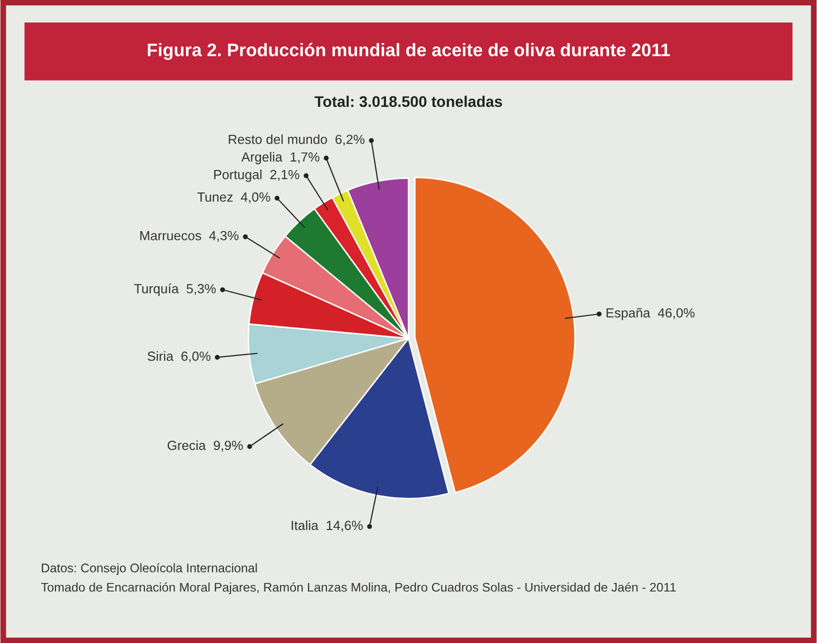 The width and height of the screenshot is (817, 643). What do you see at coordinates (233, 198) in the screenshot?
I see `slice-label: Tunez 4,0%` at bounding box center [233, 198].